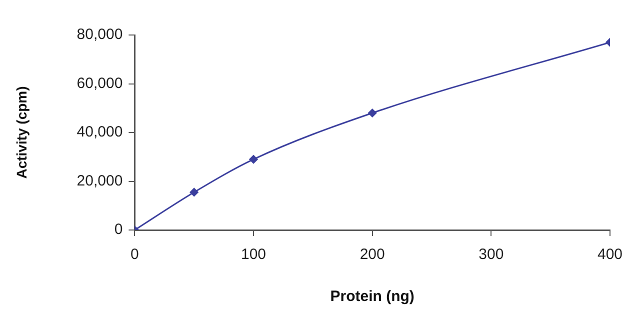 The image size is (640, 320). I want to click on x-tick-label: 300, so click(491, 255).